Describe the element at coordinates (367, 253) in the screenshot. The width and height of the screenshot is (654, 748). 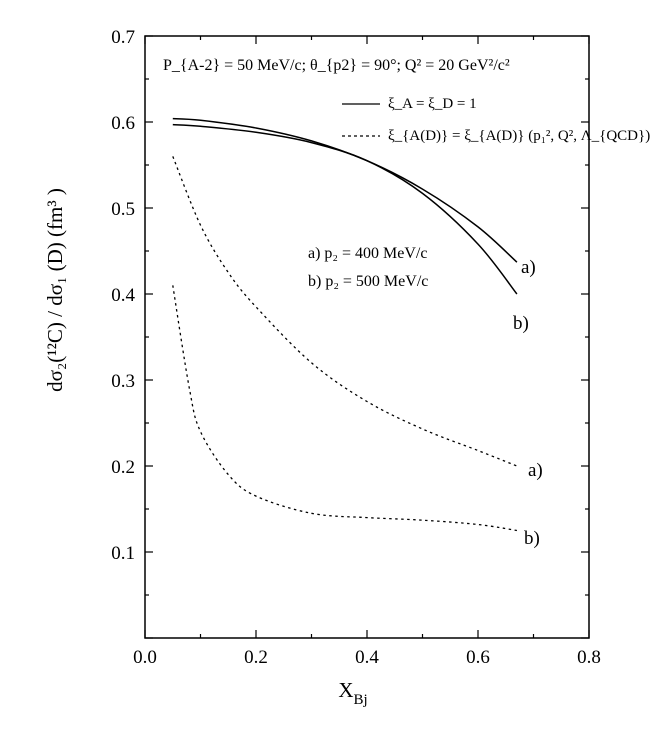
I see `momentum-label-a: a) p₂ = 400 MeV/c` at that location.